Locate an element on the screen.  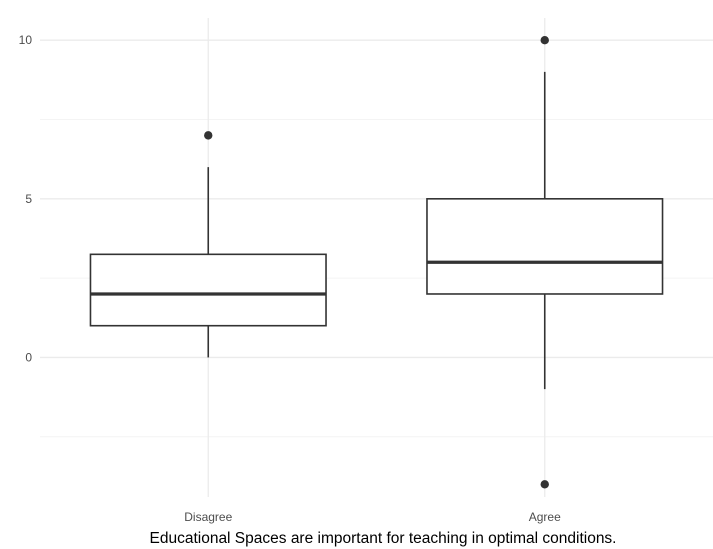
y-tick-label: 5 is located at coordinates (28, 199).